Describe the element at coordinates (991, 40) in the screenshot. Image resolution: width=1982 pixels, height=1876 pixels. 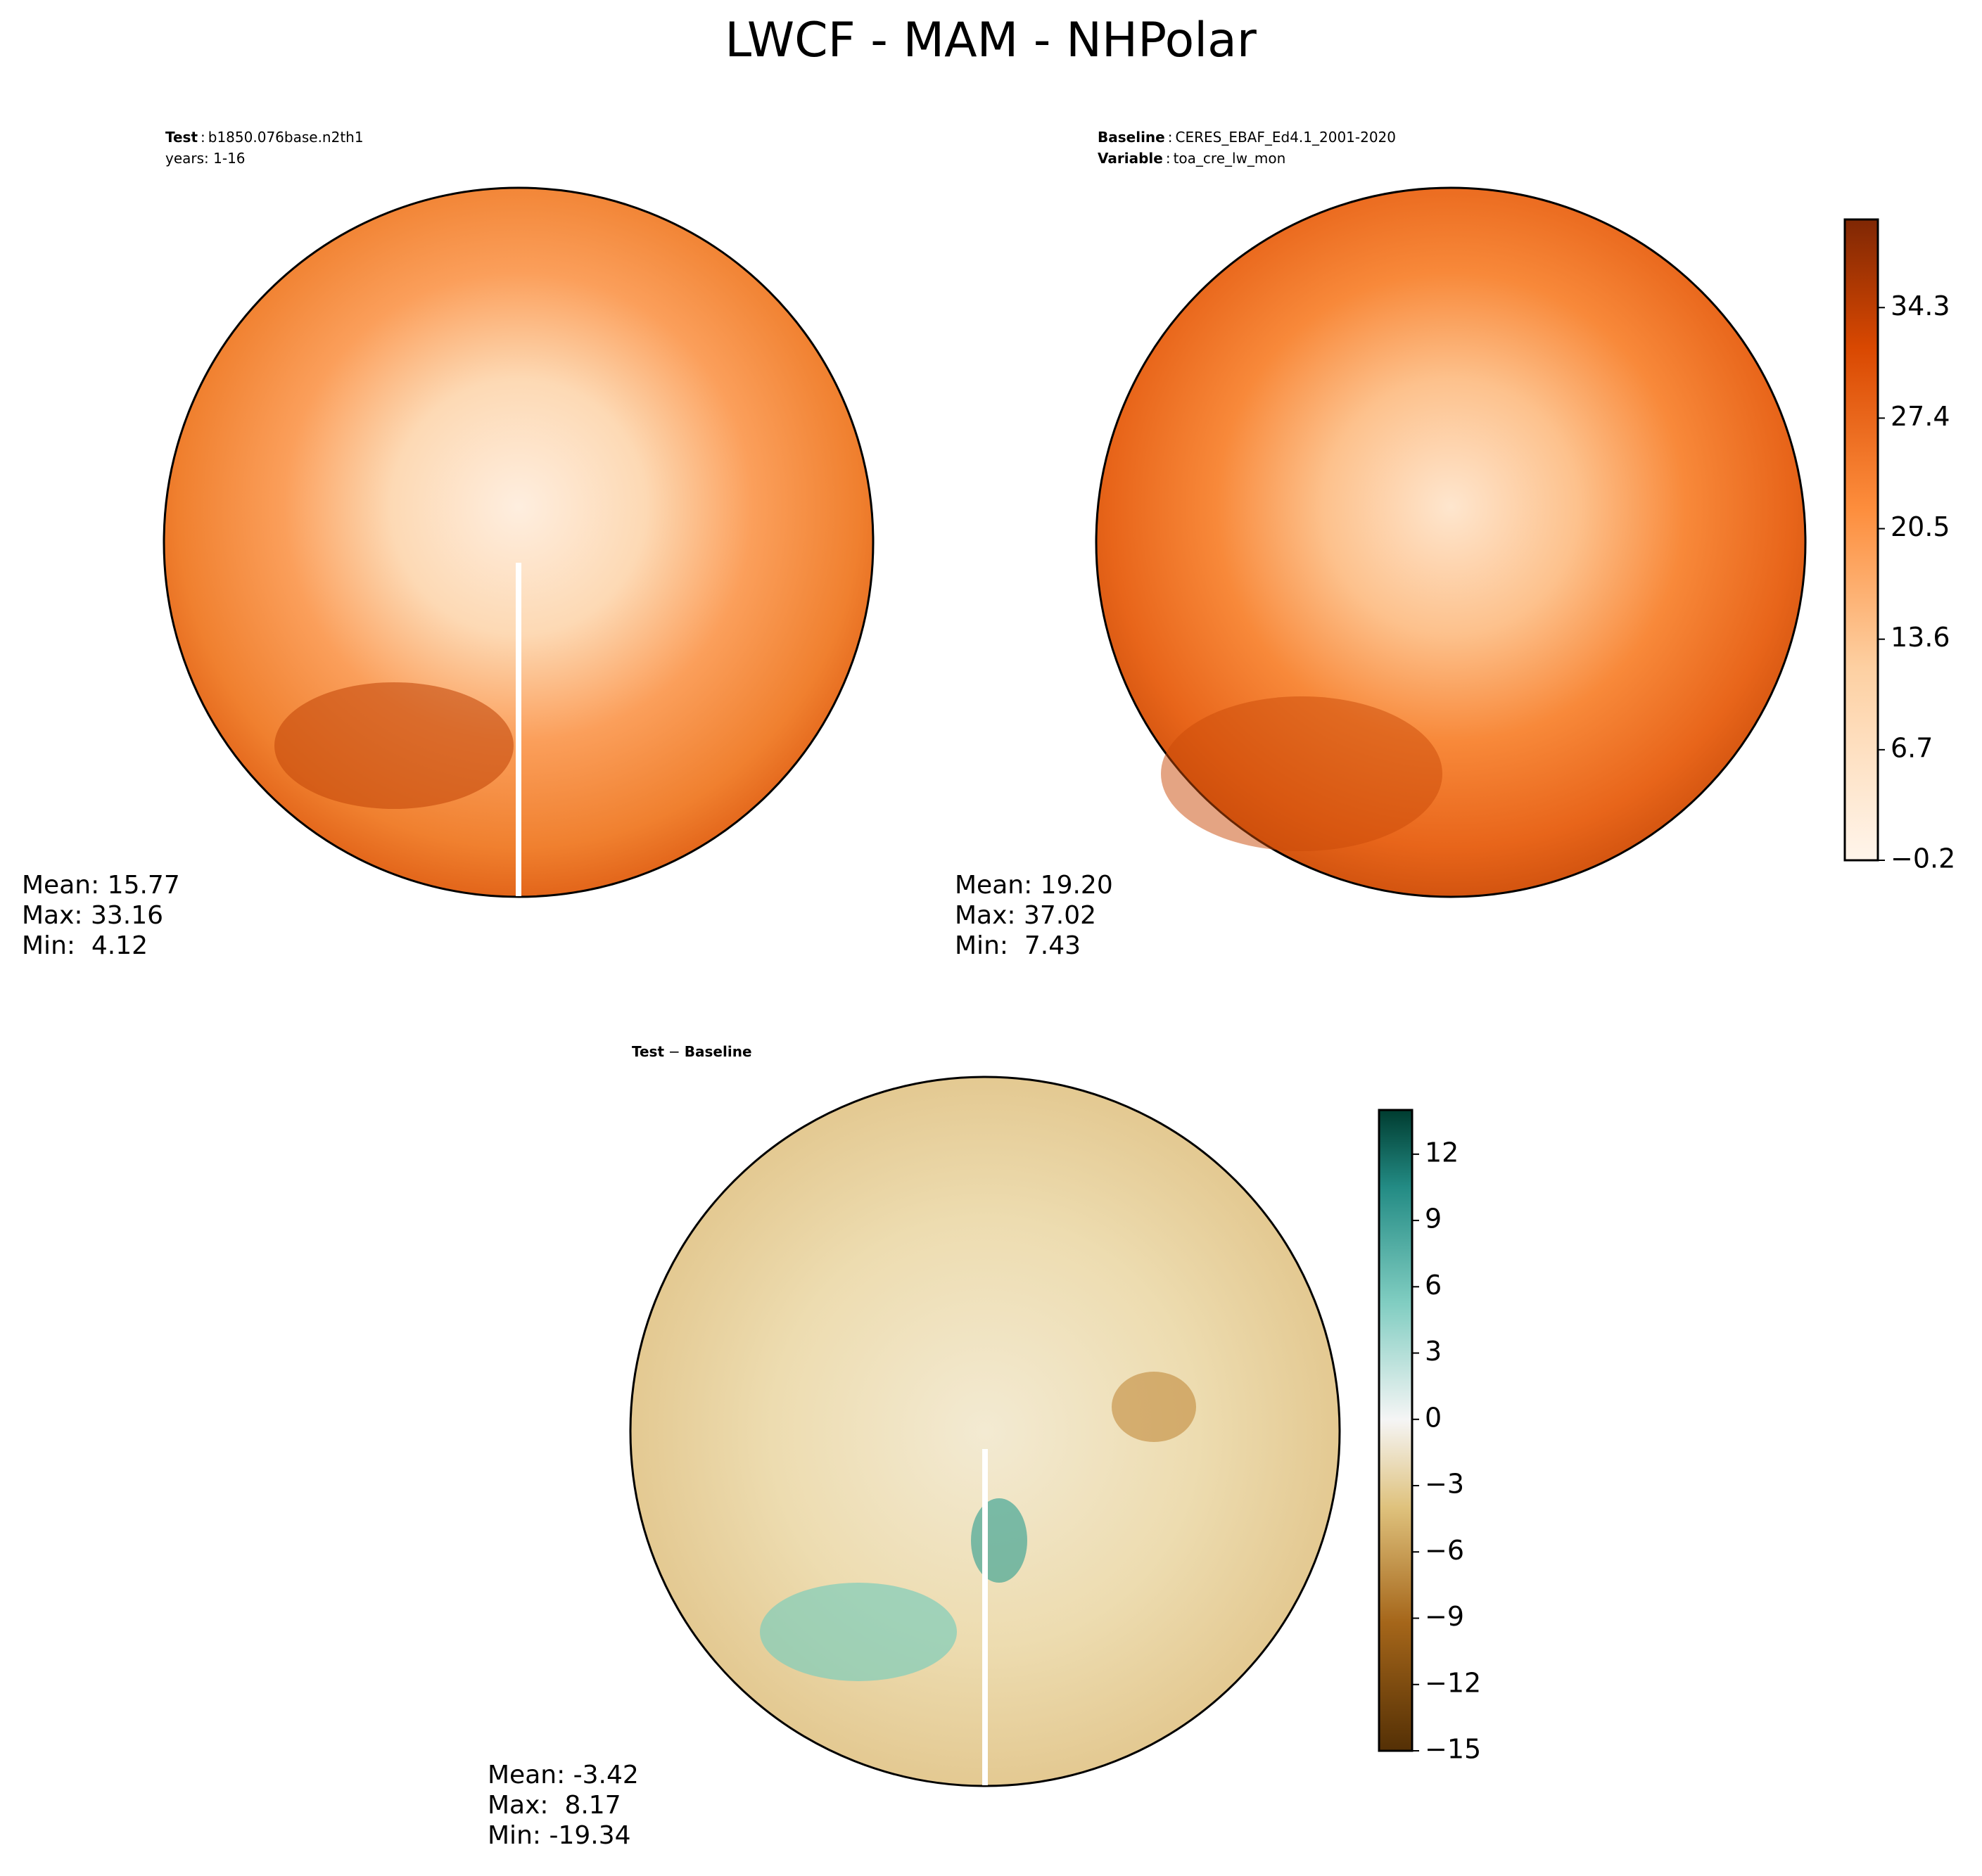
I see `figure-title: LWCF - MAM - NHPolar` at that location.